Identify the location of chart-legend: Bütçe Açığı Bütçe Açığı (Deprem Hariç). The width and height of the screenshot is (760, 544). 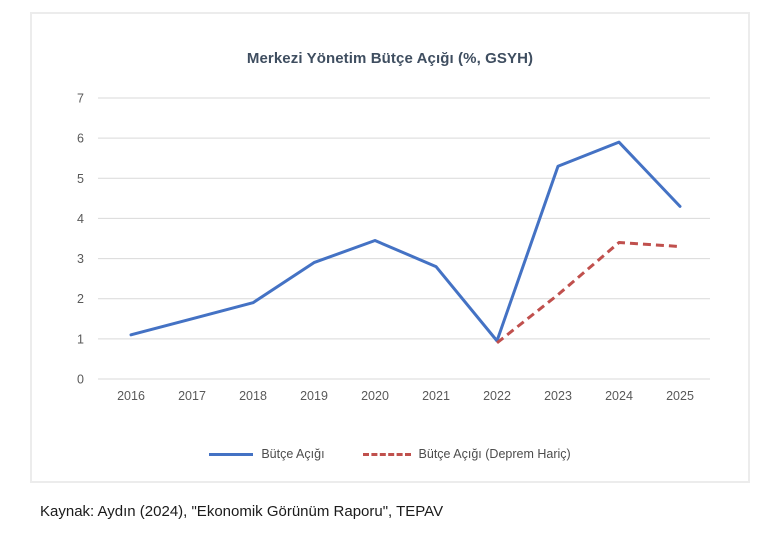
(390, 454).